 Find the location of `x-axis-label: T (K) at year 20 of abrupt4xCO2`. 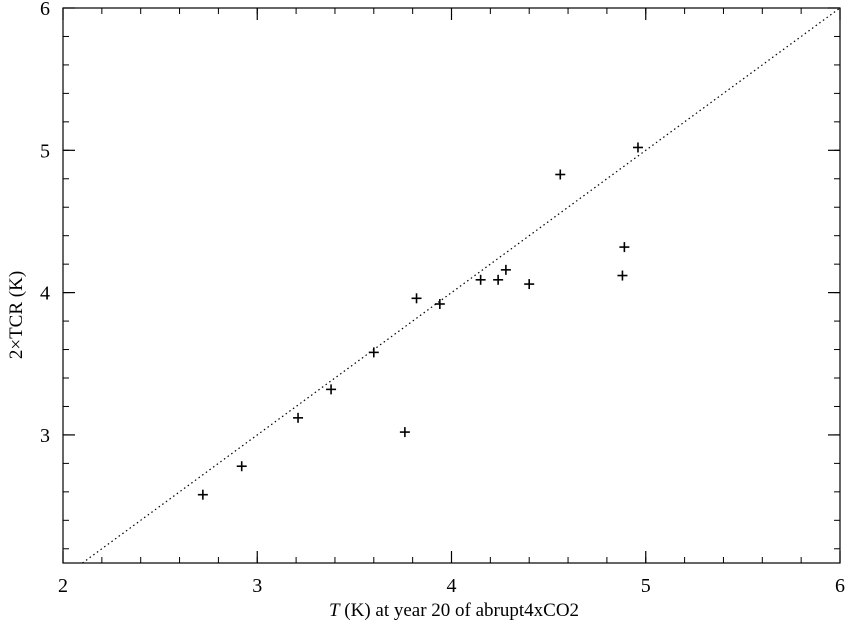

x-axis-label: T (K) at year 20 of abrupt4xCO2 is located at coordinates (454, 610).